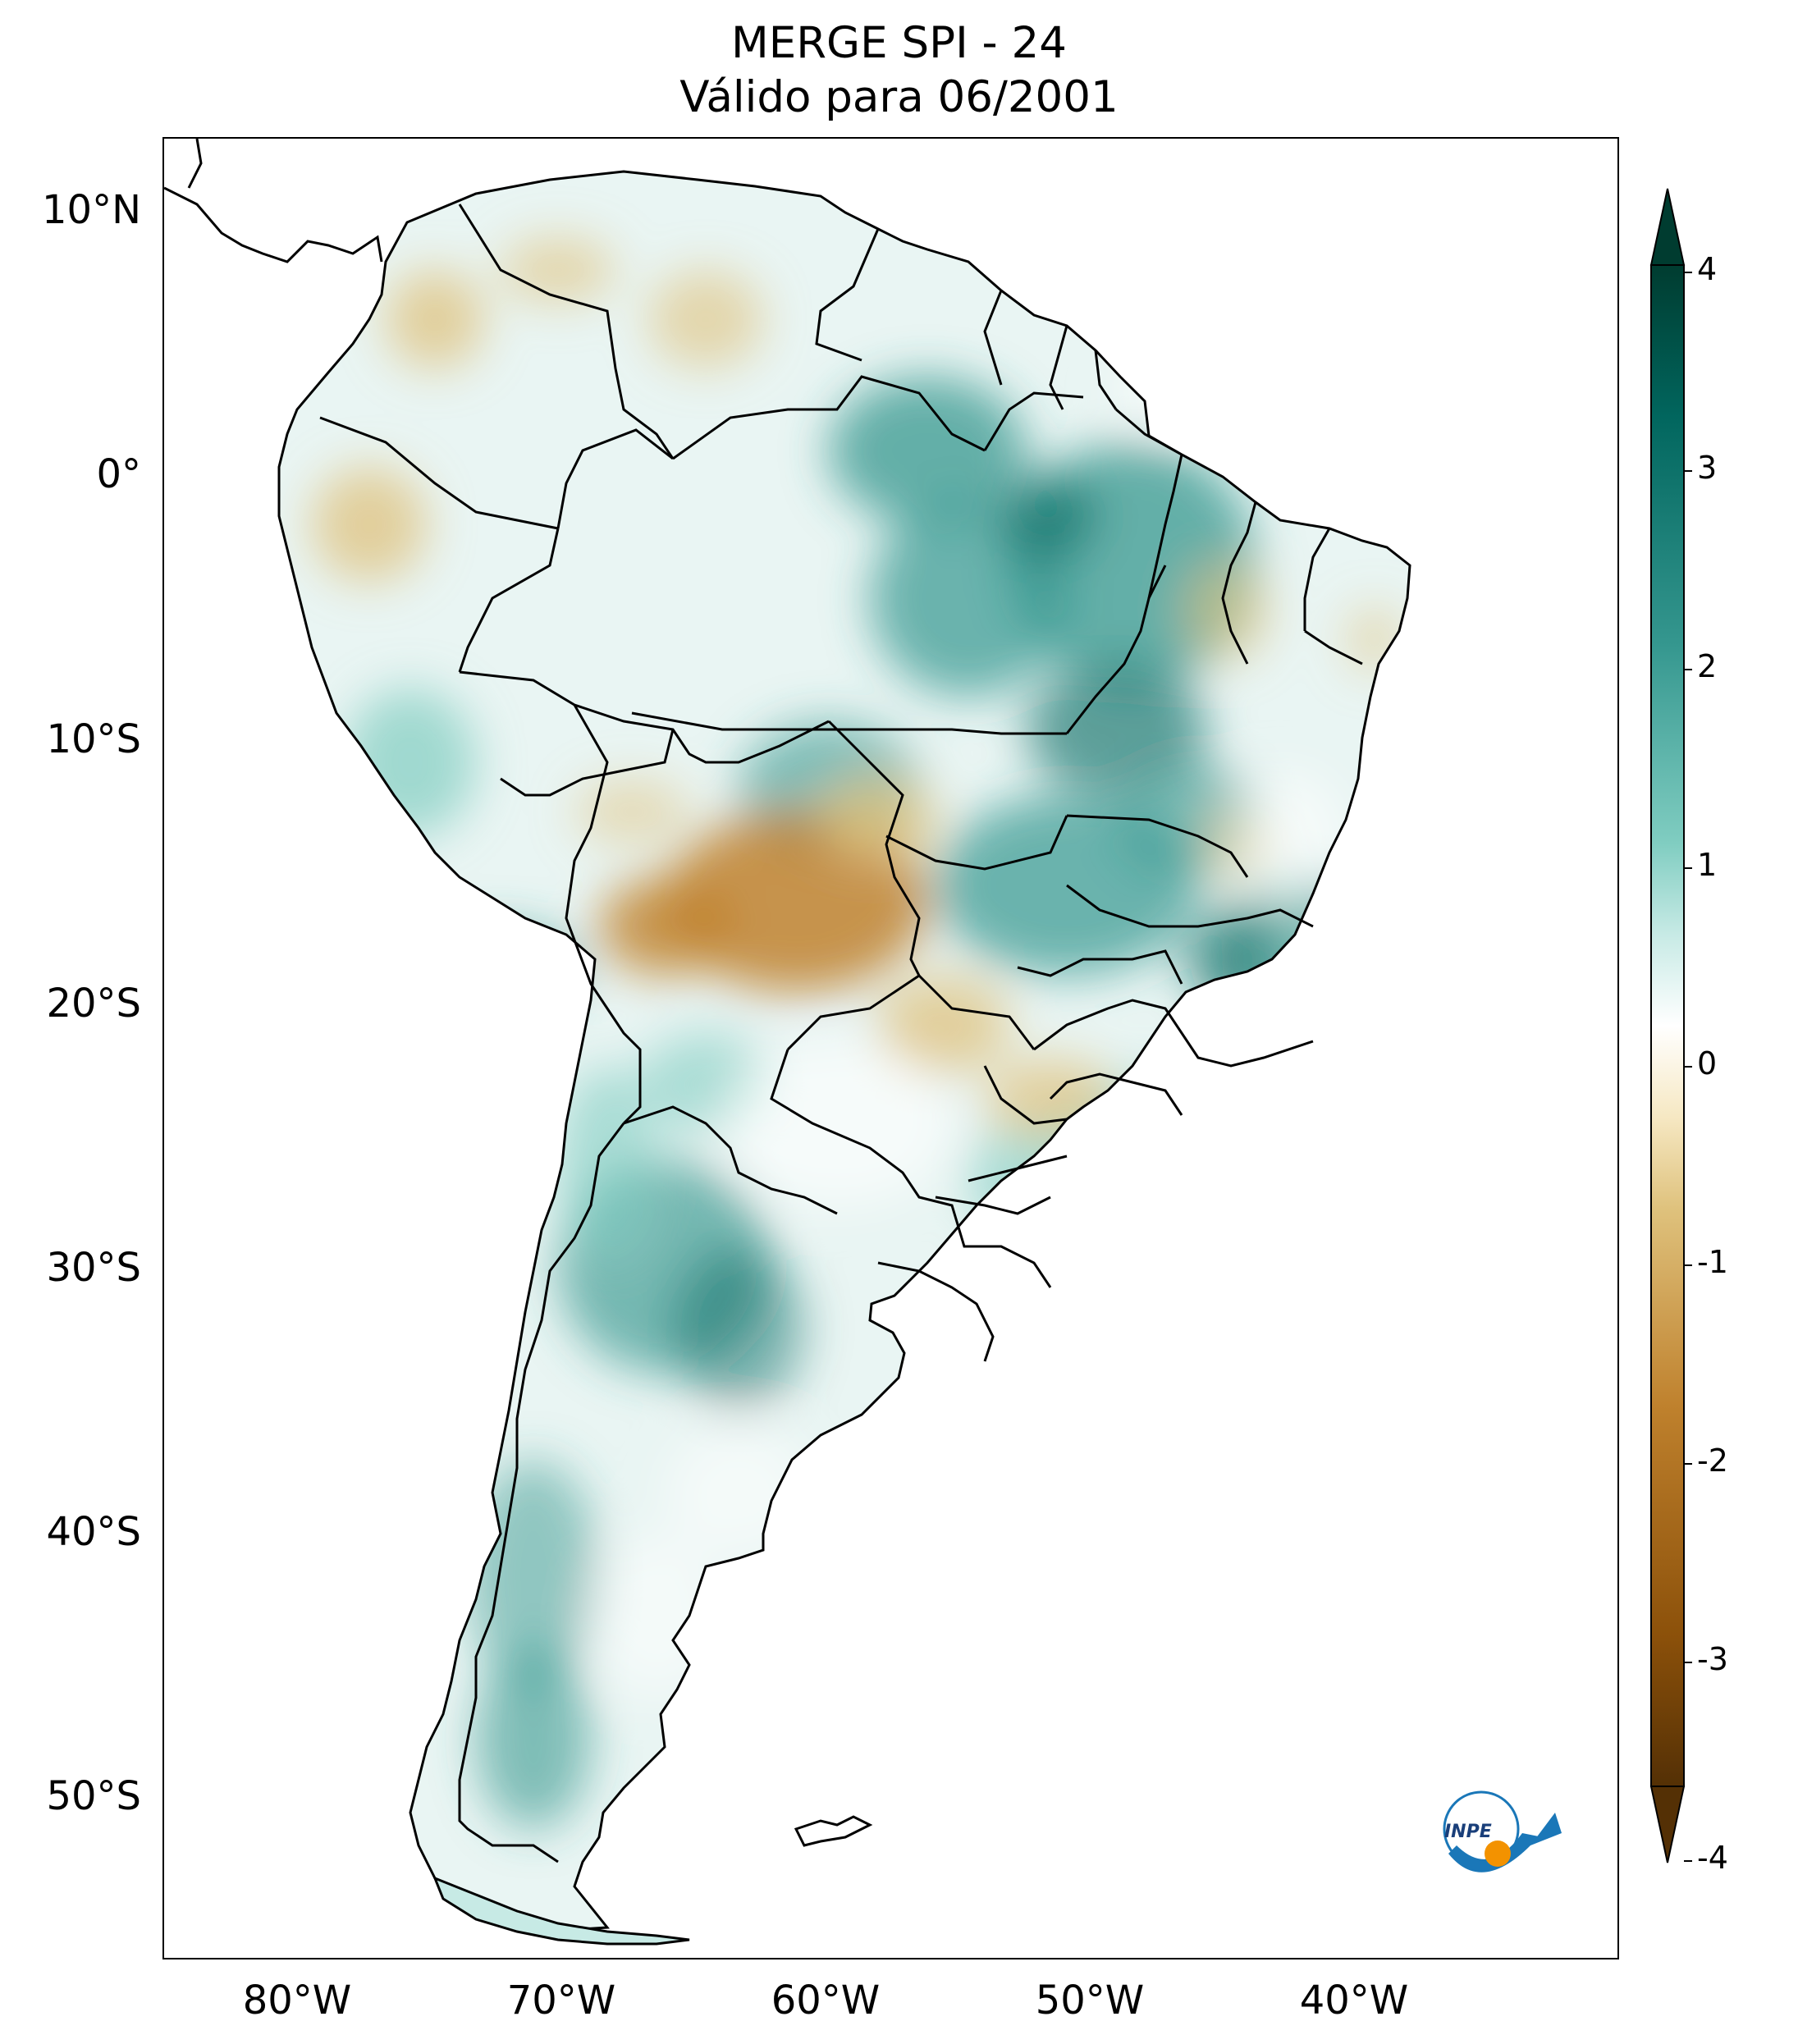 This screenshot has height=2044, width=1798. I want to click on map-subtitle: Válido para 06/2001, so click(899, 97).